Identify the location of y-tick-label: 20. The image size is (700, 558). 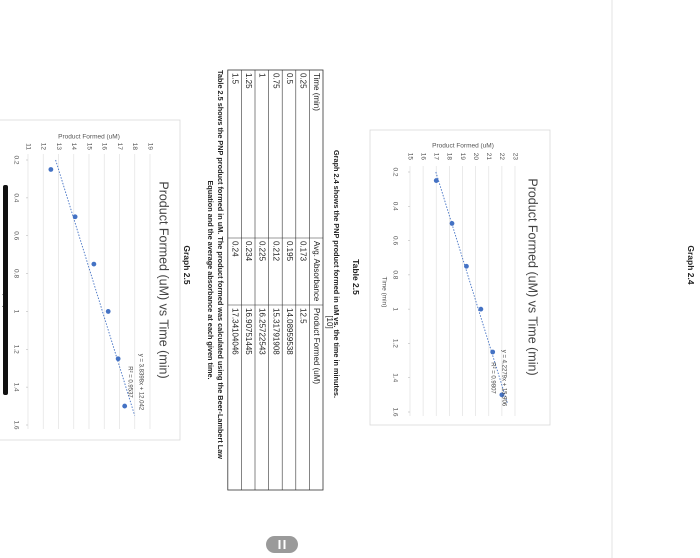
(475, 157).